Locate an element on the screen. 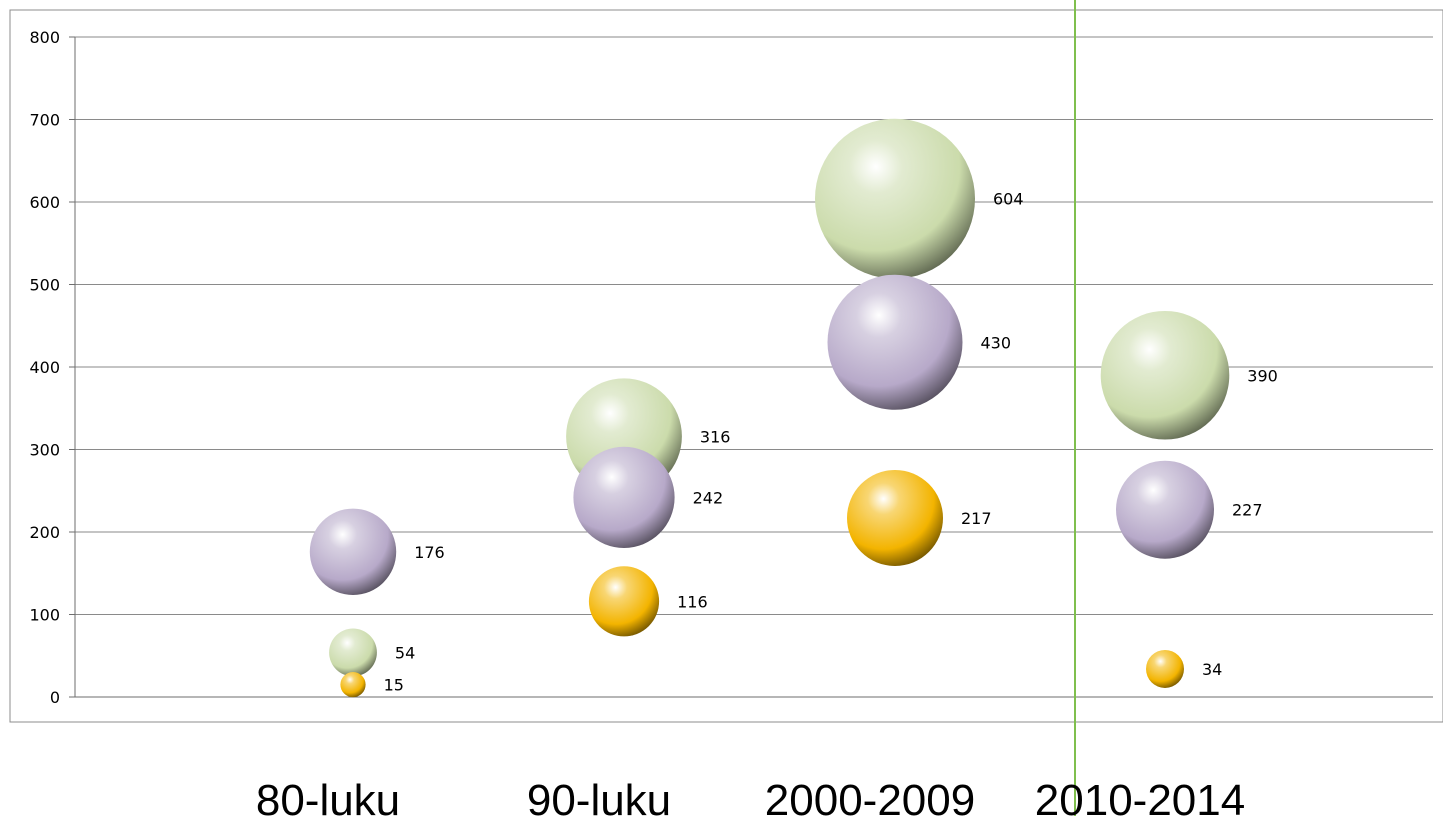  data-label: 217 is located at coordinates (976, 518).